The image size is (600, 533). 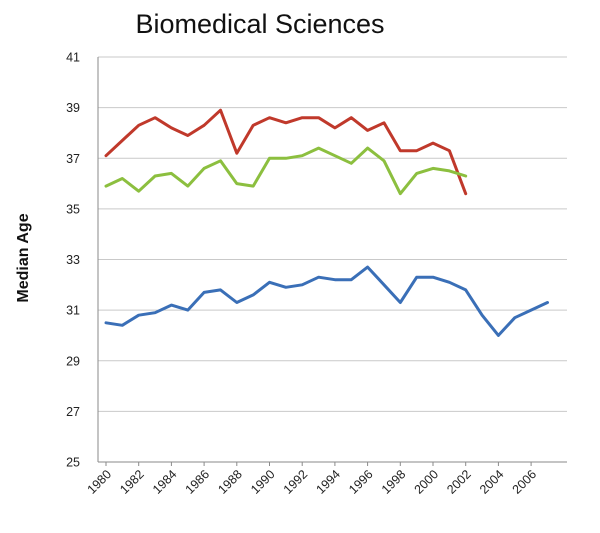 What do you see at coordinates (328, 482) in the screenshot?
I see `x-tick-label-1994: 1994` at bounding box center [328, 482].